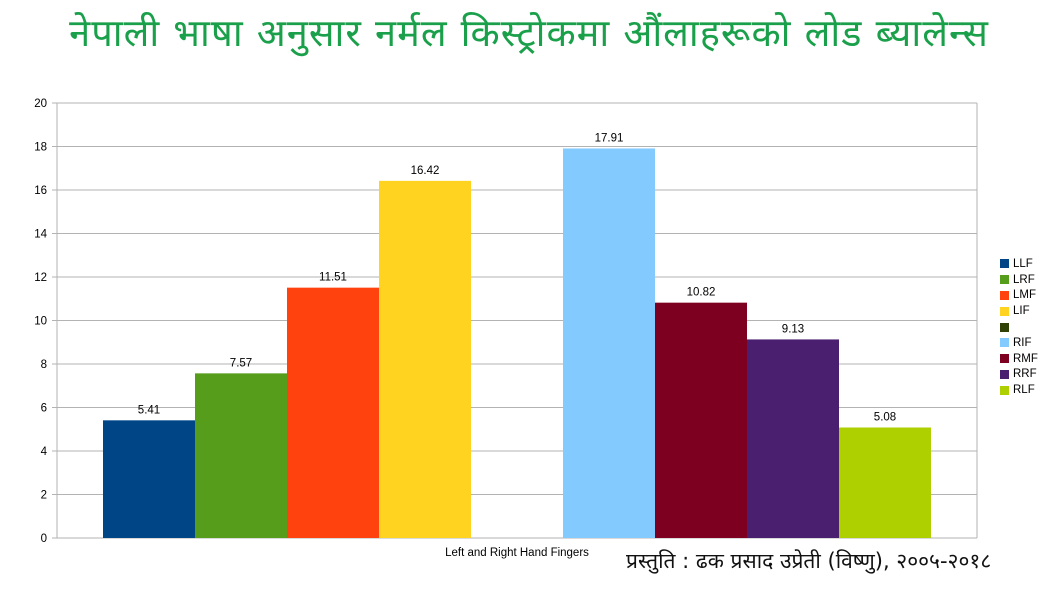  What do you see at coordinates (701, 293) in the screenshot?
I see `data-label-rmf: 10.82` at bounding box center [701, 293].